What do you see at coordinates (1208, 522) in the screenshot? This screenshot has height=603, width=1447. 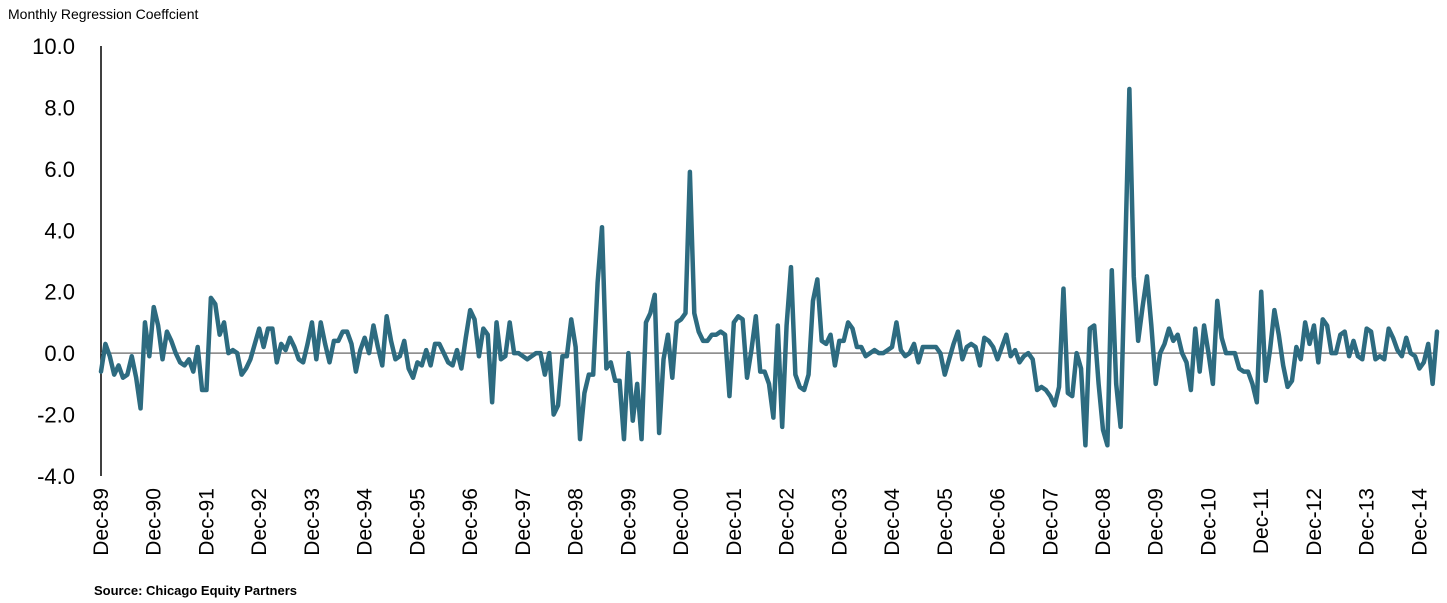 I see `x-tick-label: Dec-10` at bounding box center [1208, 522].